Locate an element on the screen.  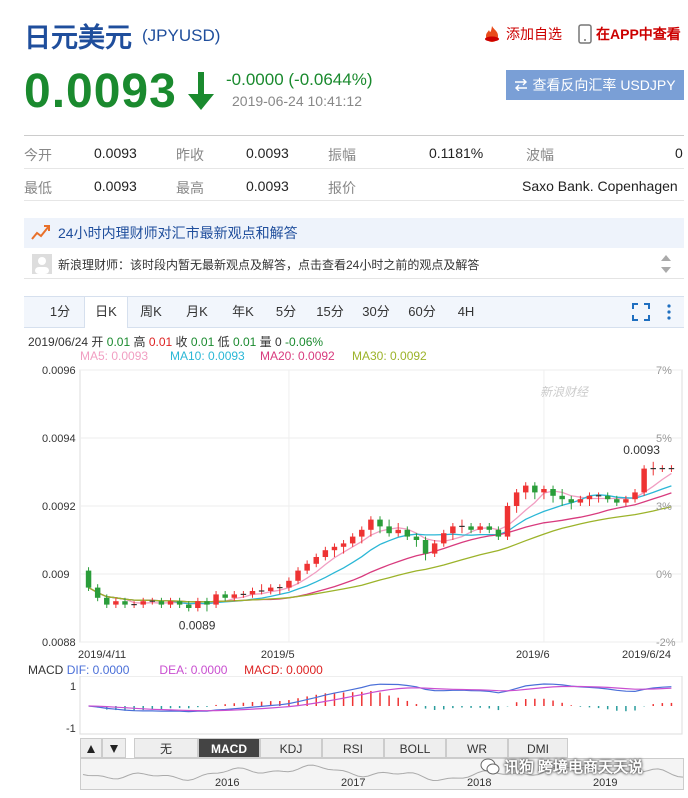
tab-5min: 5分 is located at coordinates (286, 311).